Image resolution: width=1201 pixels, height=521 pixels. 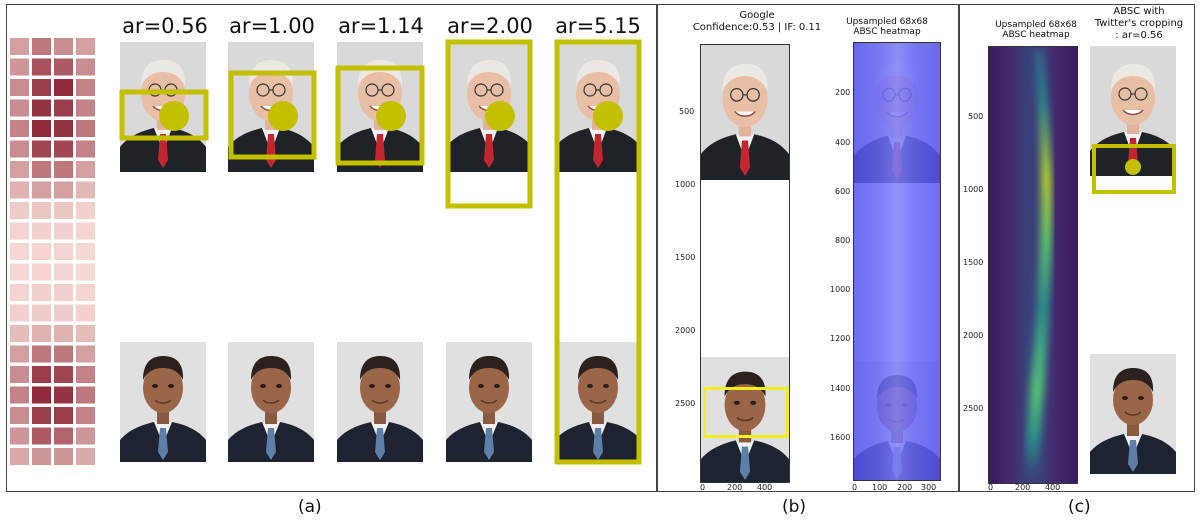 What do you see at coordinates (1139, 23) in the screenshot?
I see `crop-title-c: ABSC with Twitter's cropping : ar=0.56` at bounding box center [1139, 23].